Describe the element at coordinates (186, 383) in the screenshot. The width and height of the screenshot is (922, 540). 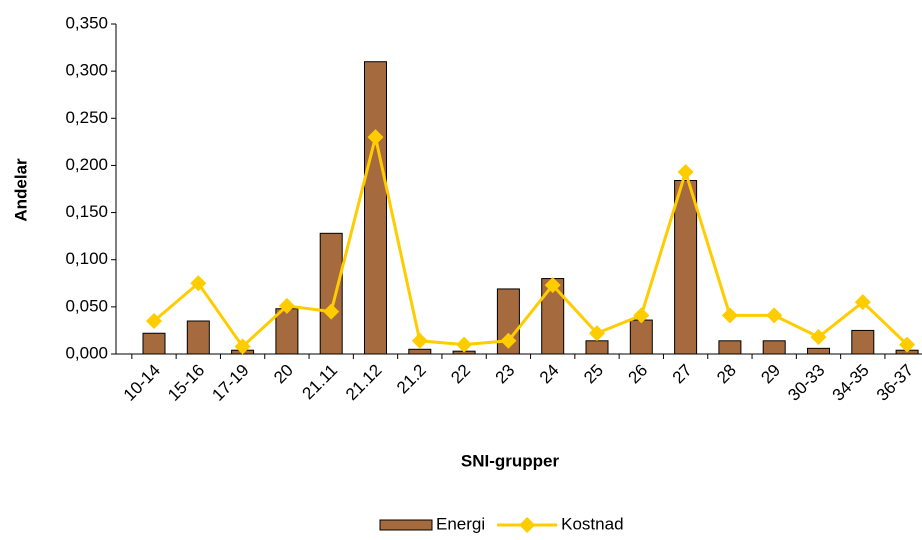
I see `x-tick-label: 15-16` at that location.